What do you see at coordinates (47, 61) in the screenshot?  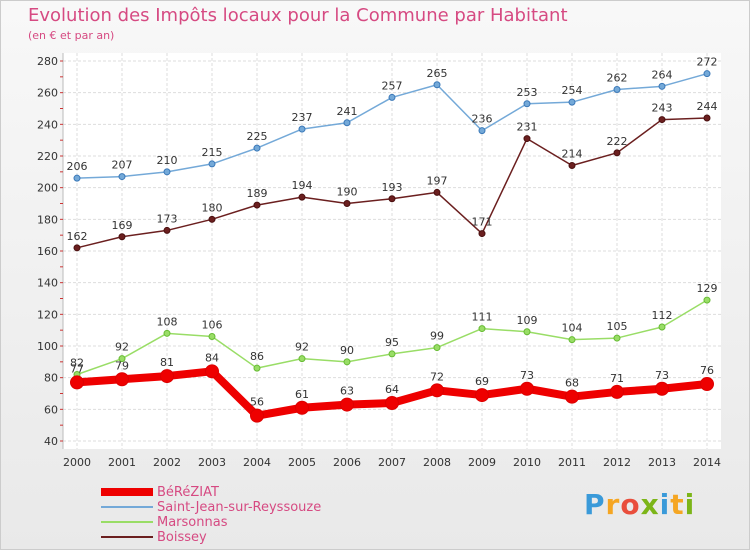 I see `y-tick-label: 280` at bounding box center [47, 61].